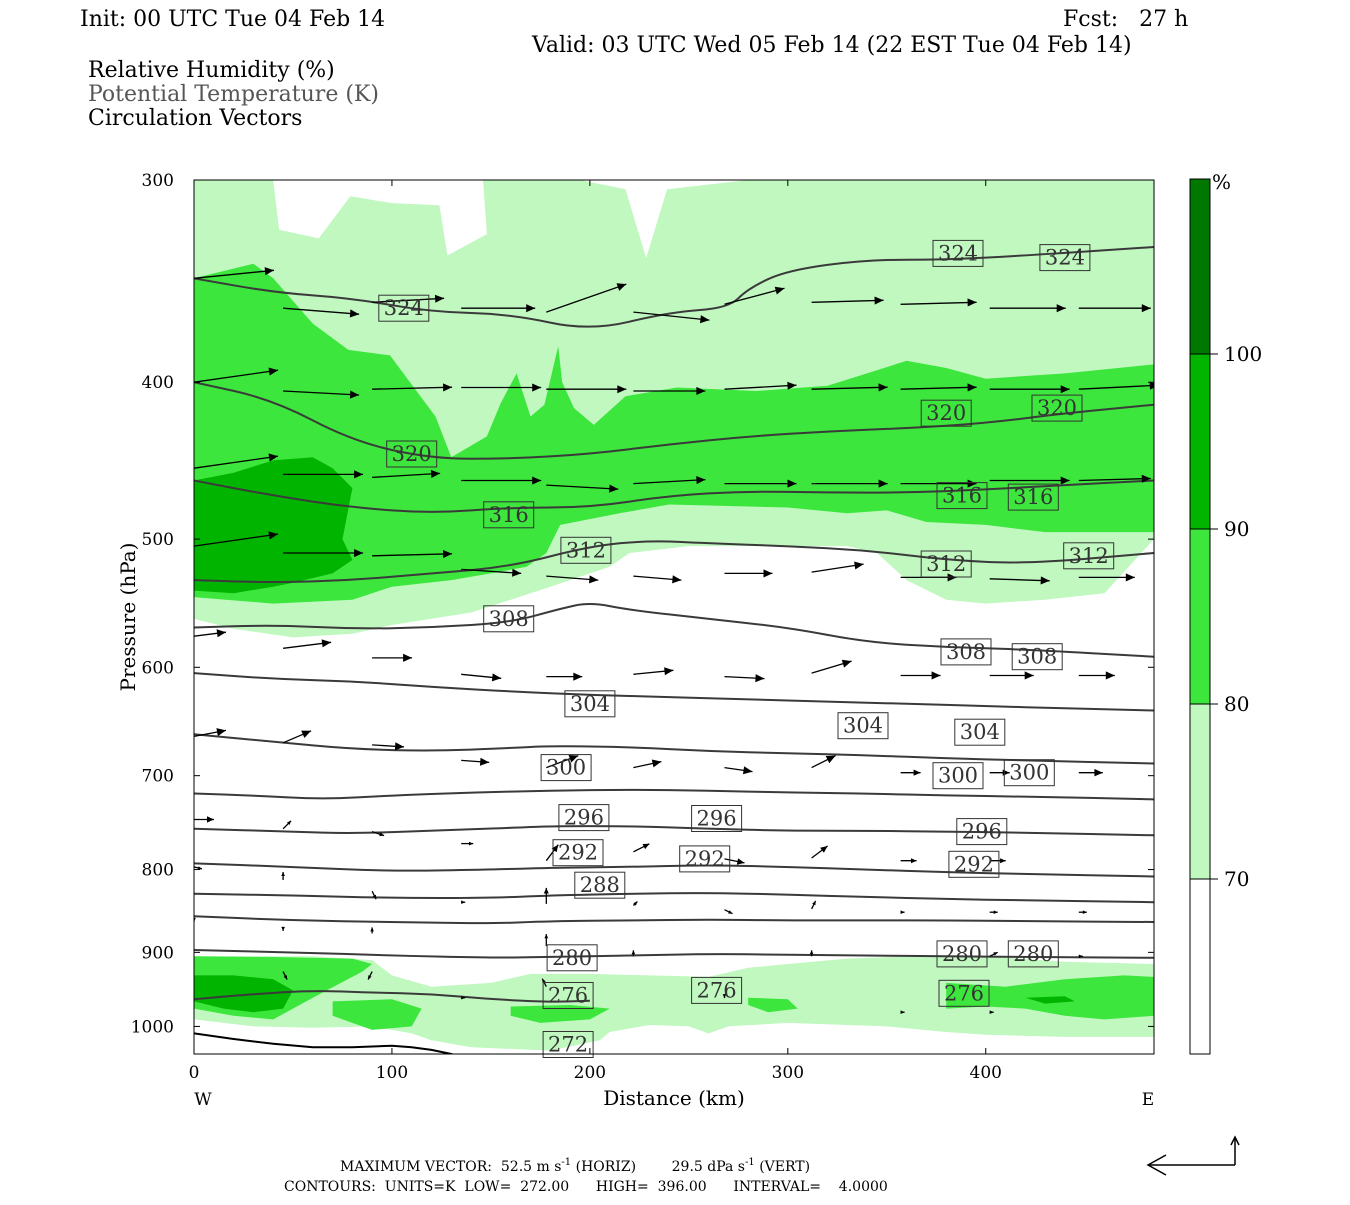 The height and width of the screenshot is (1205, 1350). What do you see at coordinates (980, 732) in the screenshot?
I see `theta-label-text: 304` at bounding box center [980, 732].